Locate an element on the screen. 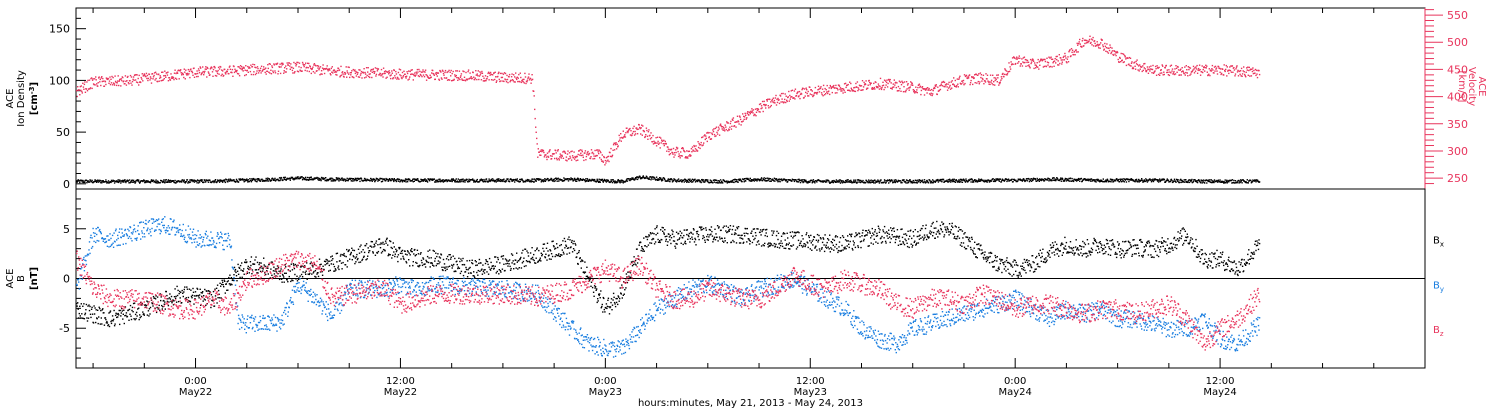 This screenshot has width=1500, height=414. b-tick-label: 0 is located at coordinates (66, 279).